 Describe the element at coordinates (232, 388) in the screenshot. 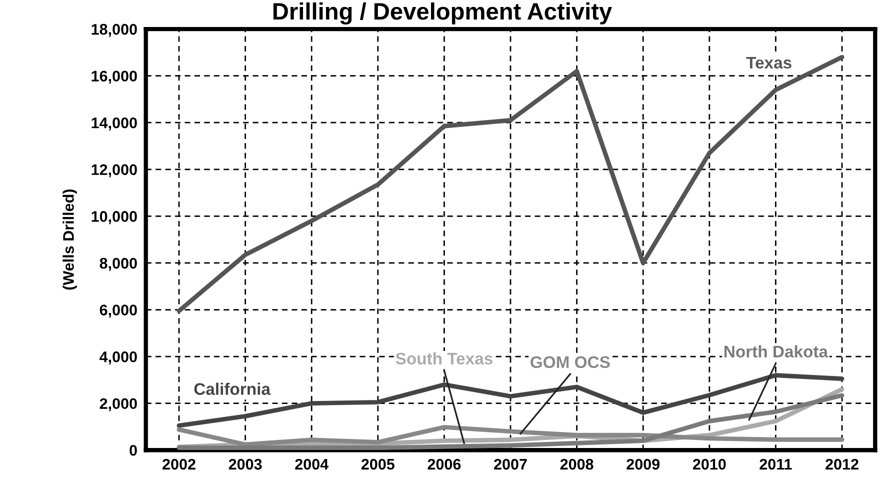

I see `series-label: California` at that location.